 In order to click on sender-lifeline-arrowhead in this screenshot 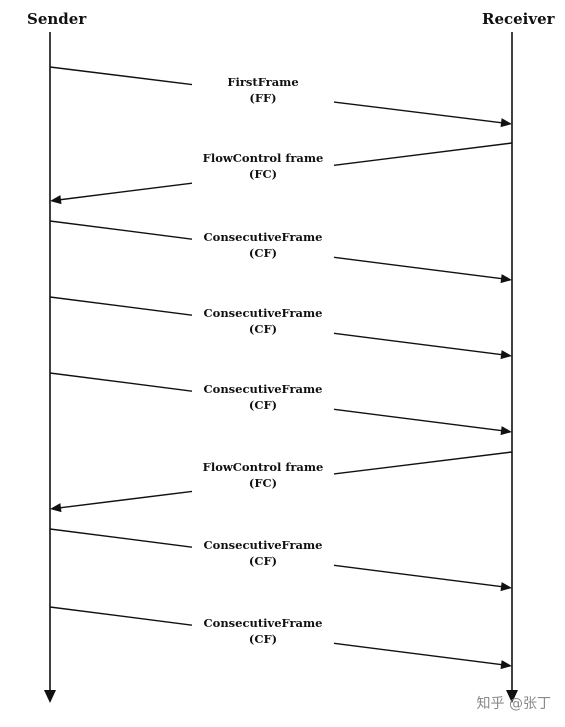, I will do `click(50, 696)`.